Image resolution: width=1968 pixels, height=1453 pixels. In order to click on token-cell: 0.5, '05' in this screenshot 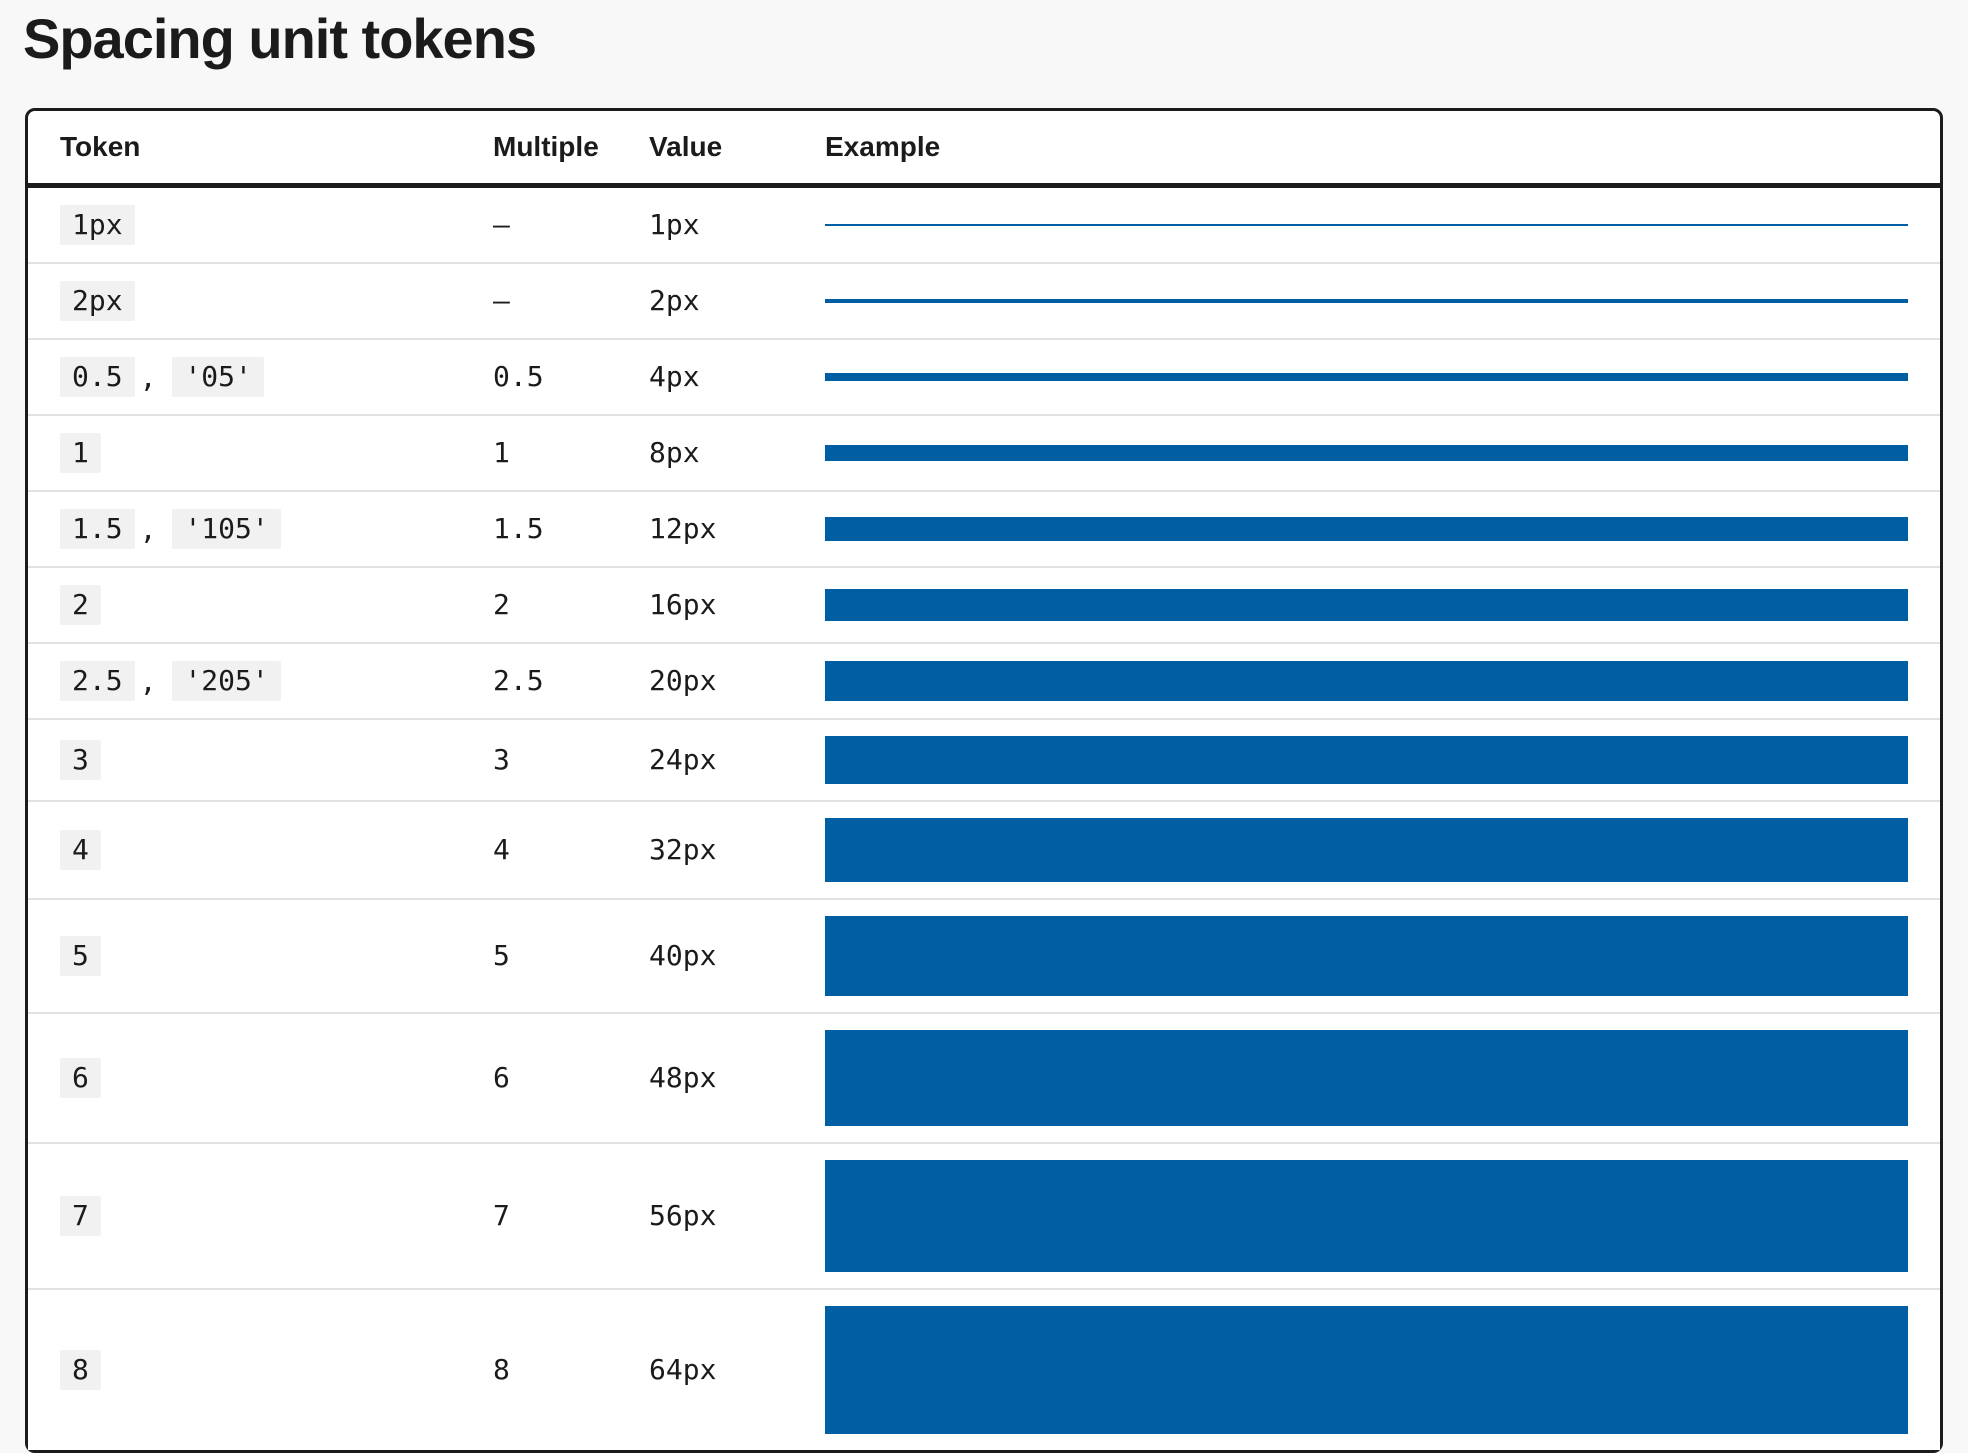, I will do `click(244, 378)`.